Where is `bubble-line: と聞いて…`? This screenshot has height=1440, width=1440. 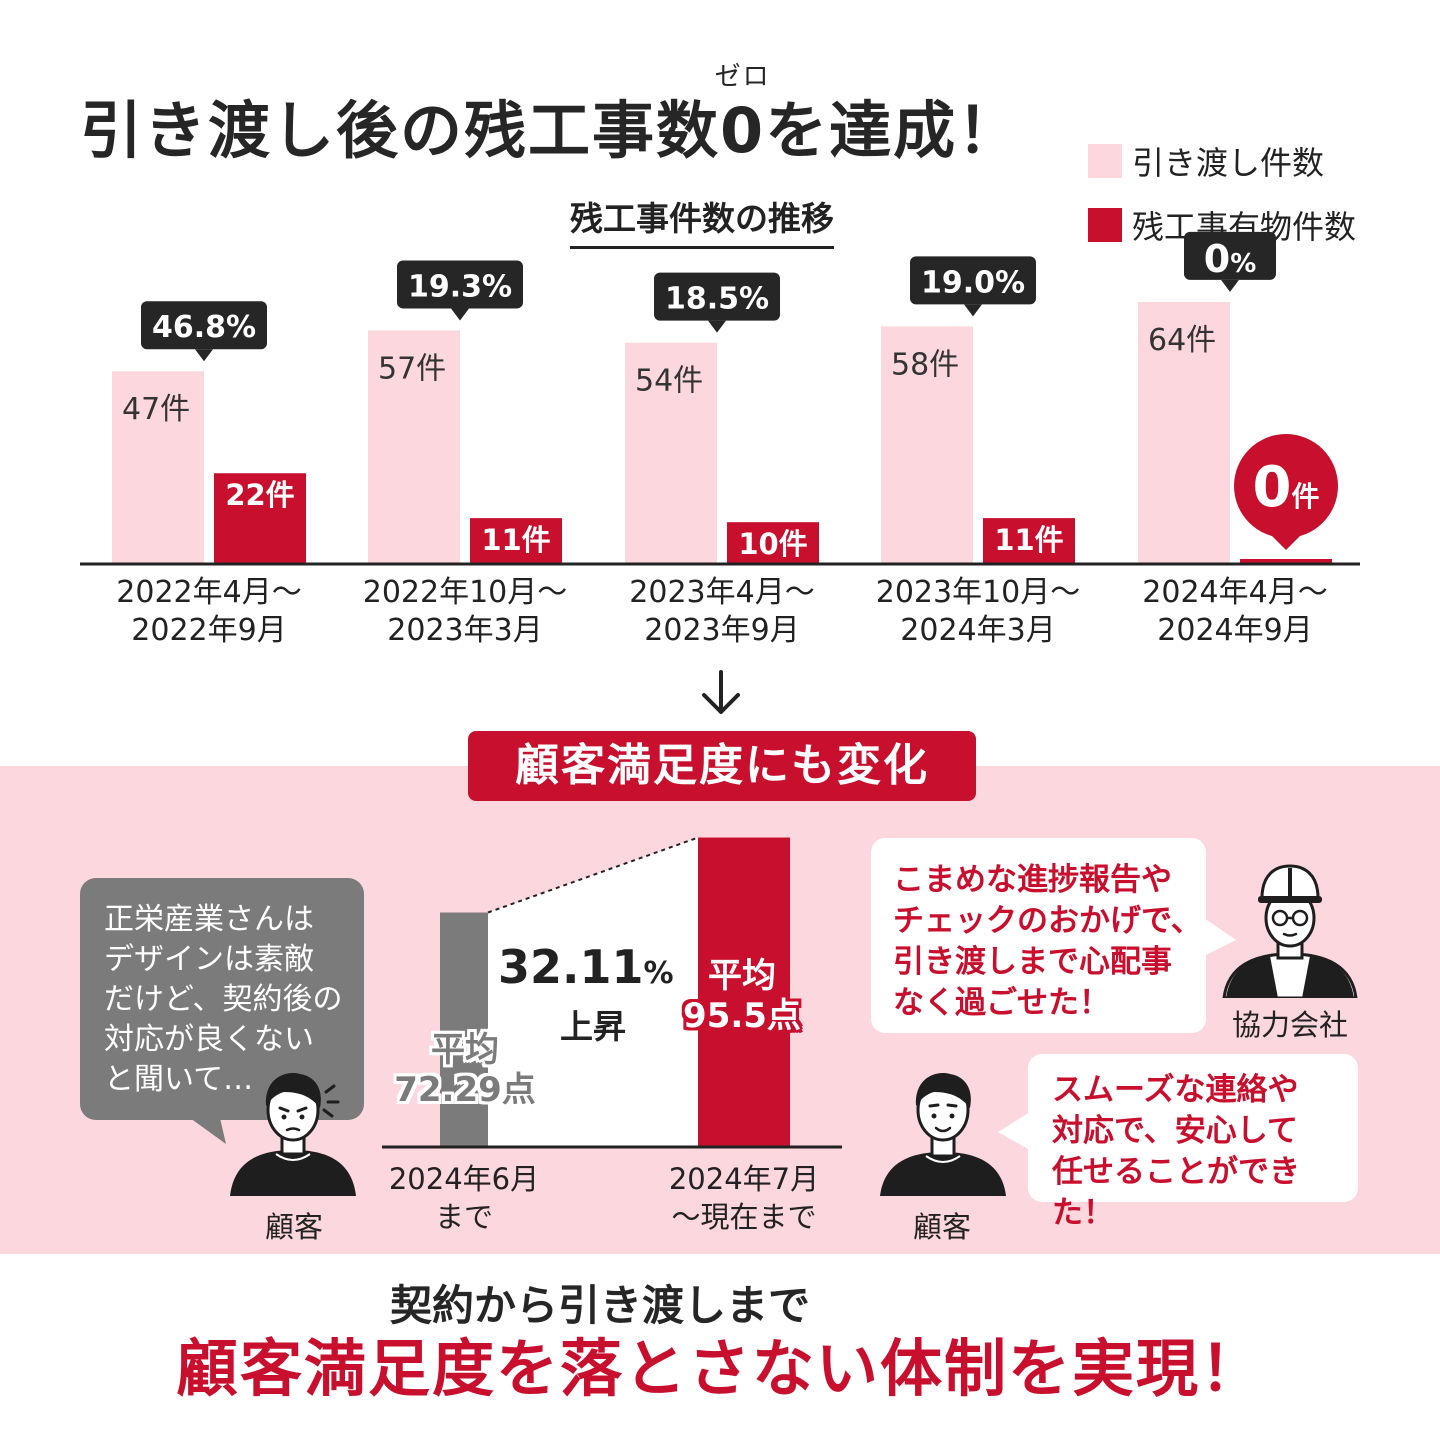
bubble-line: と聞いて… is located at coordinates (179, 1079).